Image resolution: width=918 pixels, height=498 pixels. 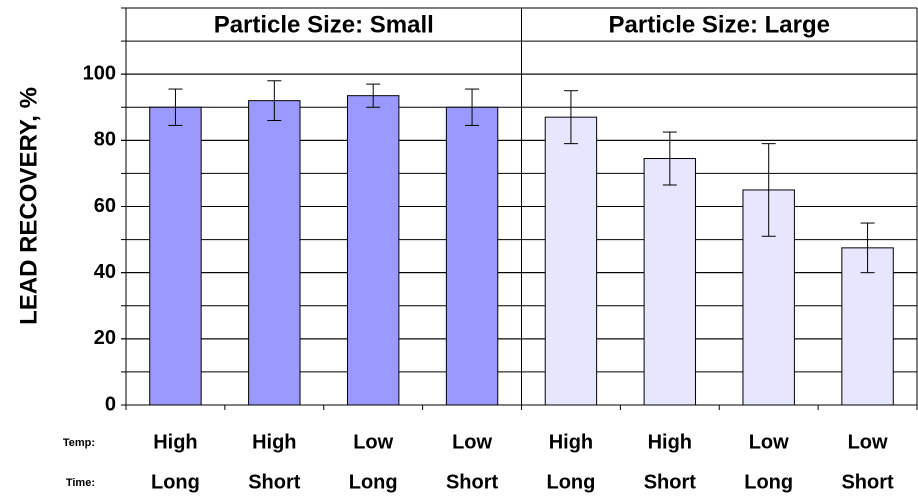 I want to click on y-tick-label: 100, so click(x=99, y=73).